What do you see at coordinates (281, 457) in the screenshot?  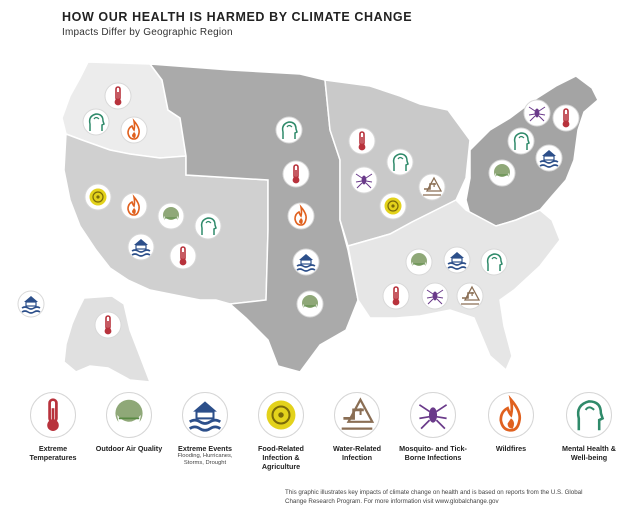 I see `legend-label: Food-Related Infection & Agriculture` at bounding box center [281, 457].